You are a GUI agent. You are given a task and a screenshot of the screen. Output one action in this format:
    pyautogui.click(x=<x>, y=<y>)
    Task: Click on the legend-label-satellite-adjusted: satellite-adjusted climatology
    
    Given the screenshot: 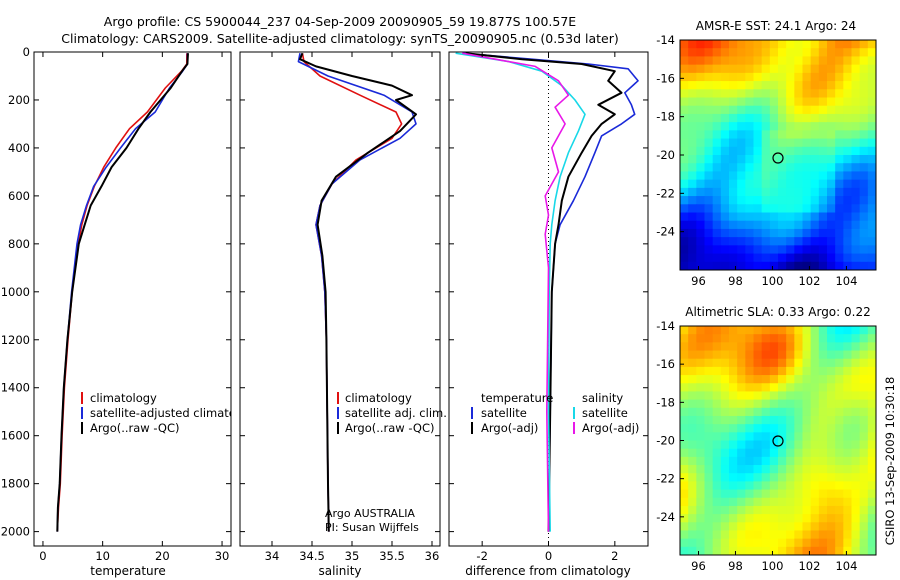 What is the action you would take?
    pyautogui.click(x=175, y=413)
    